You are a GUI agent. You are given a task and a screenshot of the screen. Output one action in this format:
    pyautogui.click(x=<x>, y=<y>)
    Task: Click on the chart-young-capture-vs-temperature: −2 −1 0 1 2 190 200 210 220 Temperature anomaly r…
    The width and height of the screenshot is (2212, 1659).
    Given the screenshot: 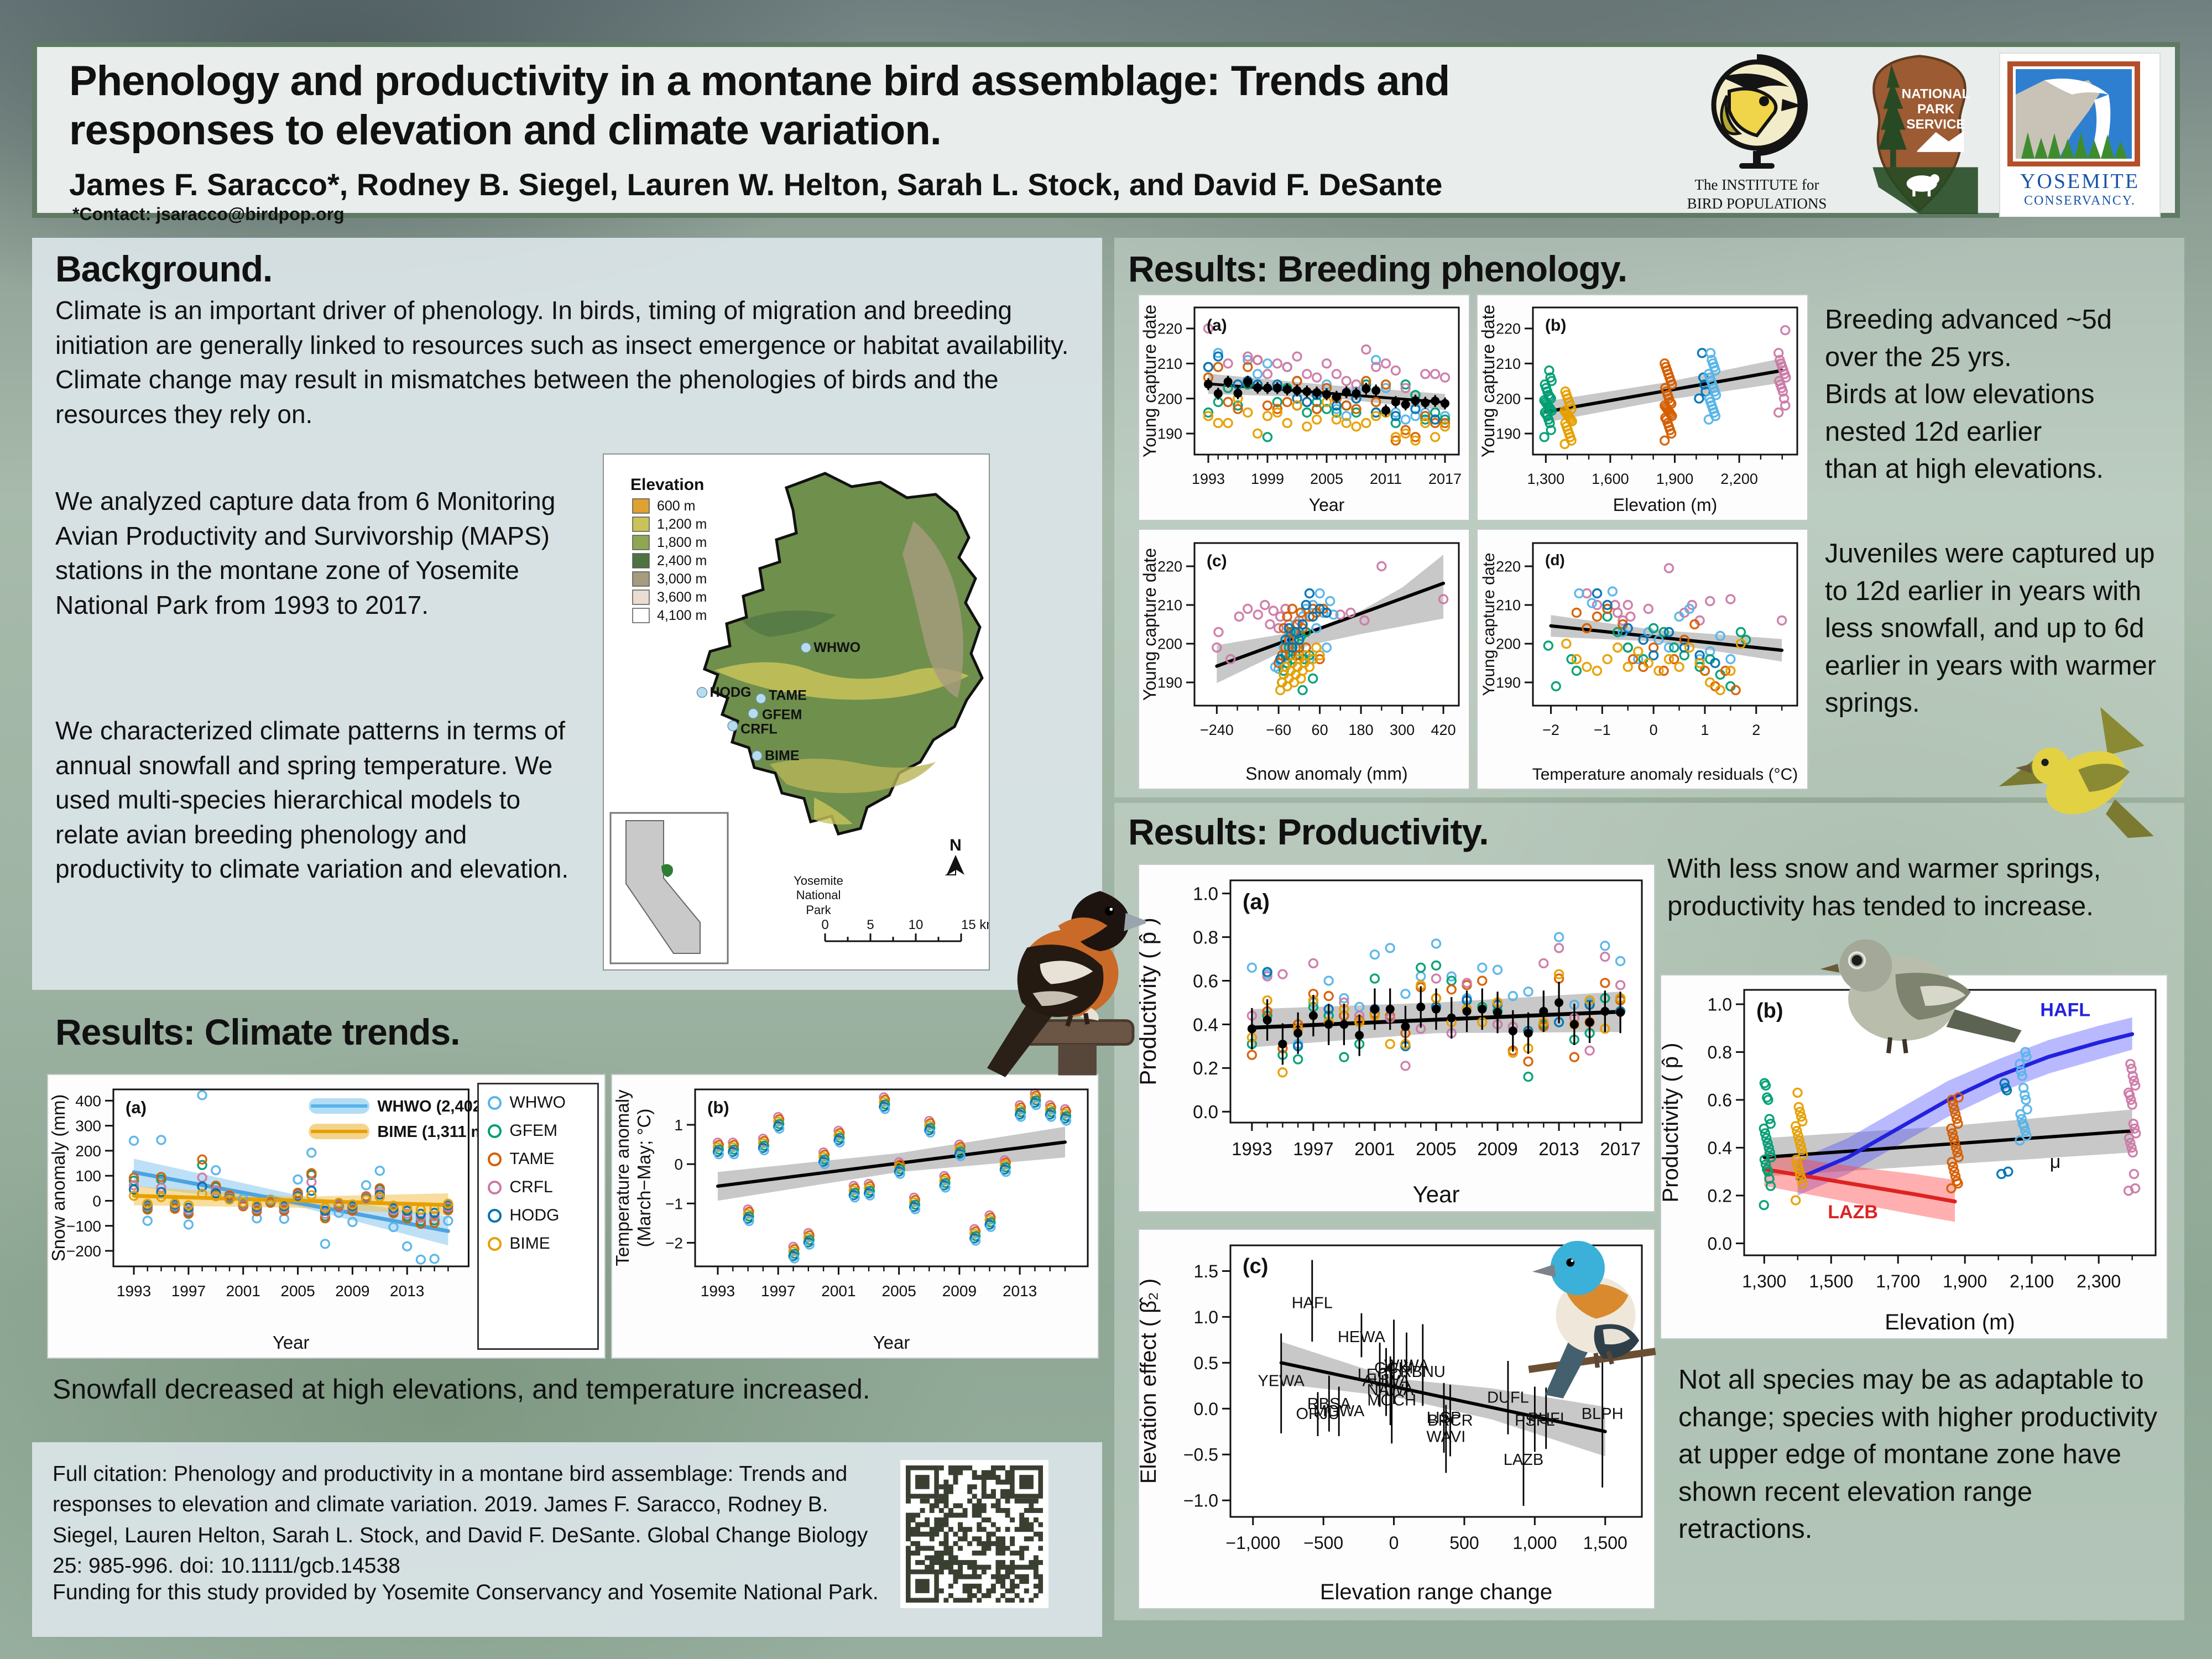 What is the action you would take?
    pyautogui.click(x=1643, y=660)
    